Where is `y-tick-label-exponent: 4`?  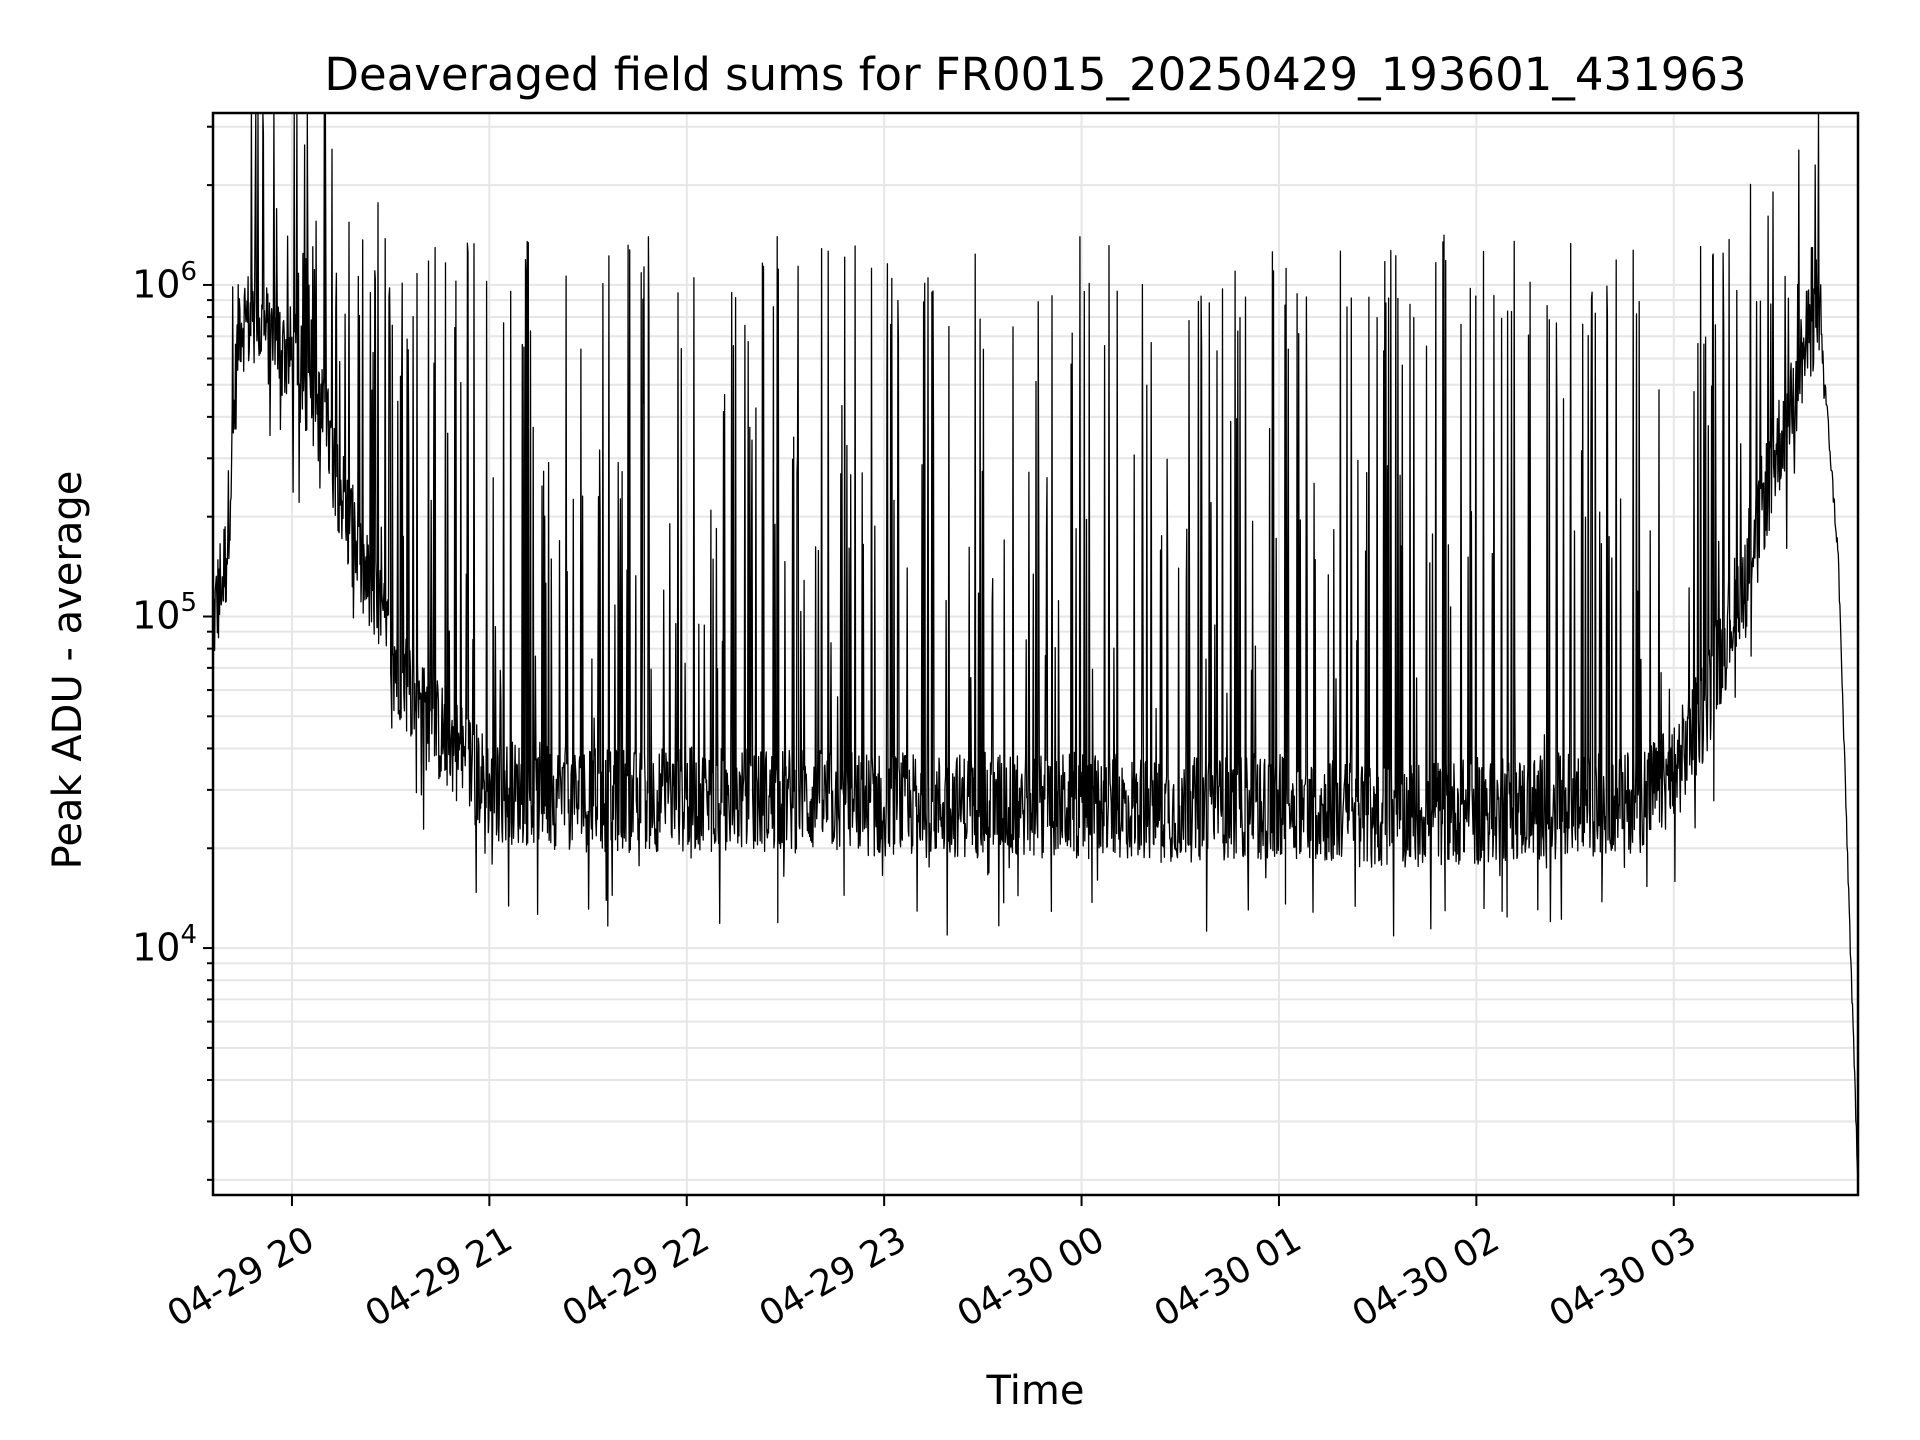
y-tick-label-exponent: 4 is located at coordinates (188, 935).